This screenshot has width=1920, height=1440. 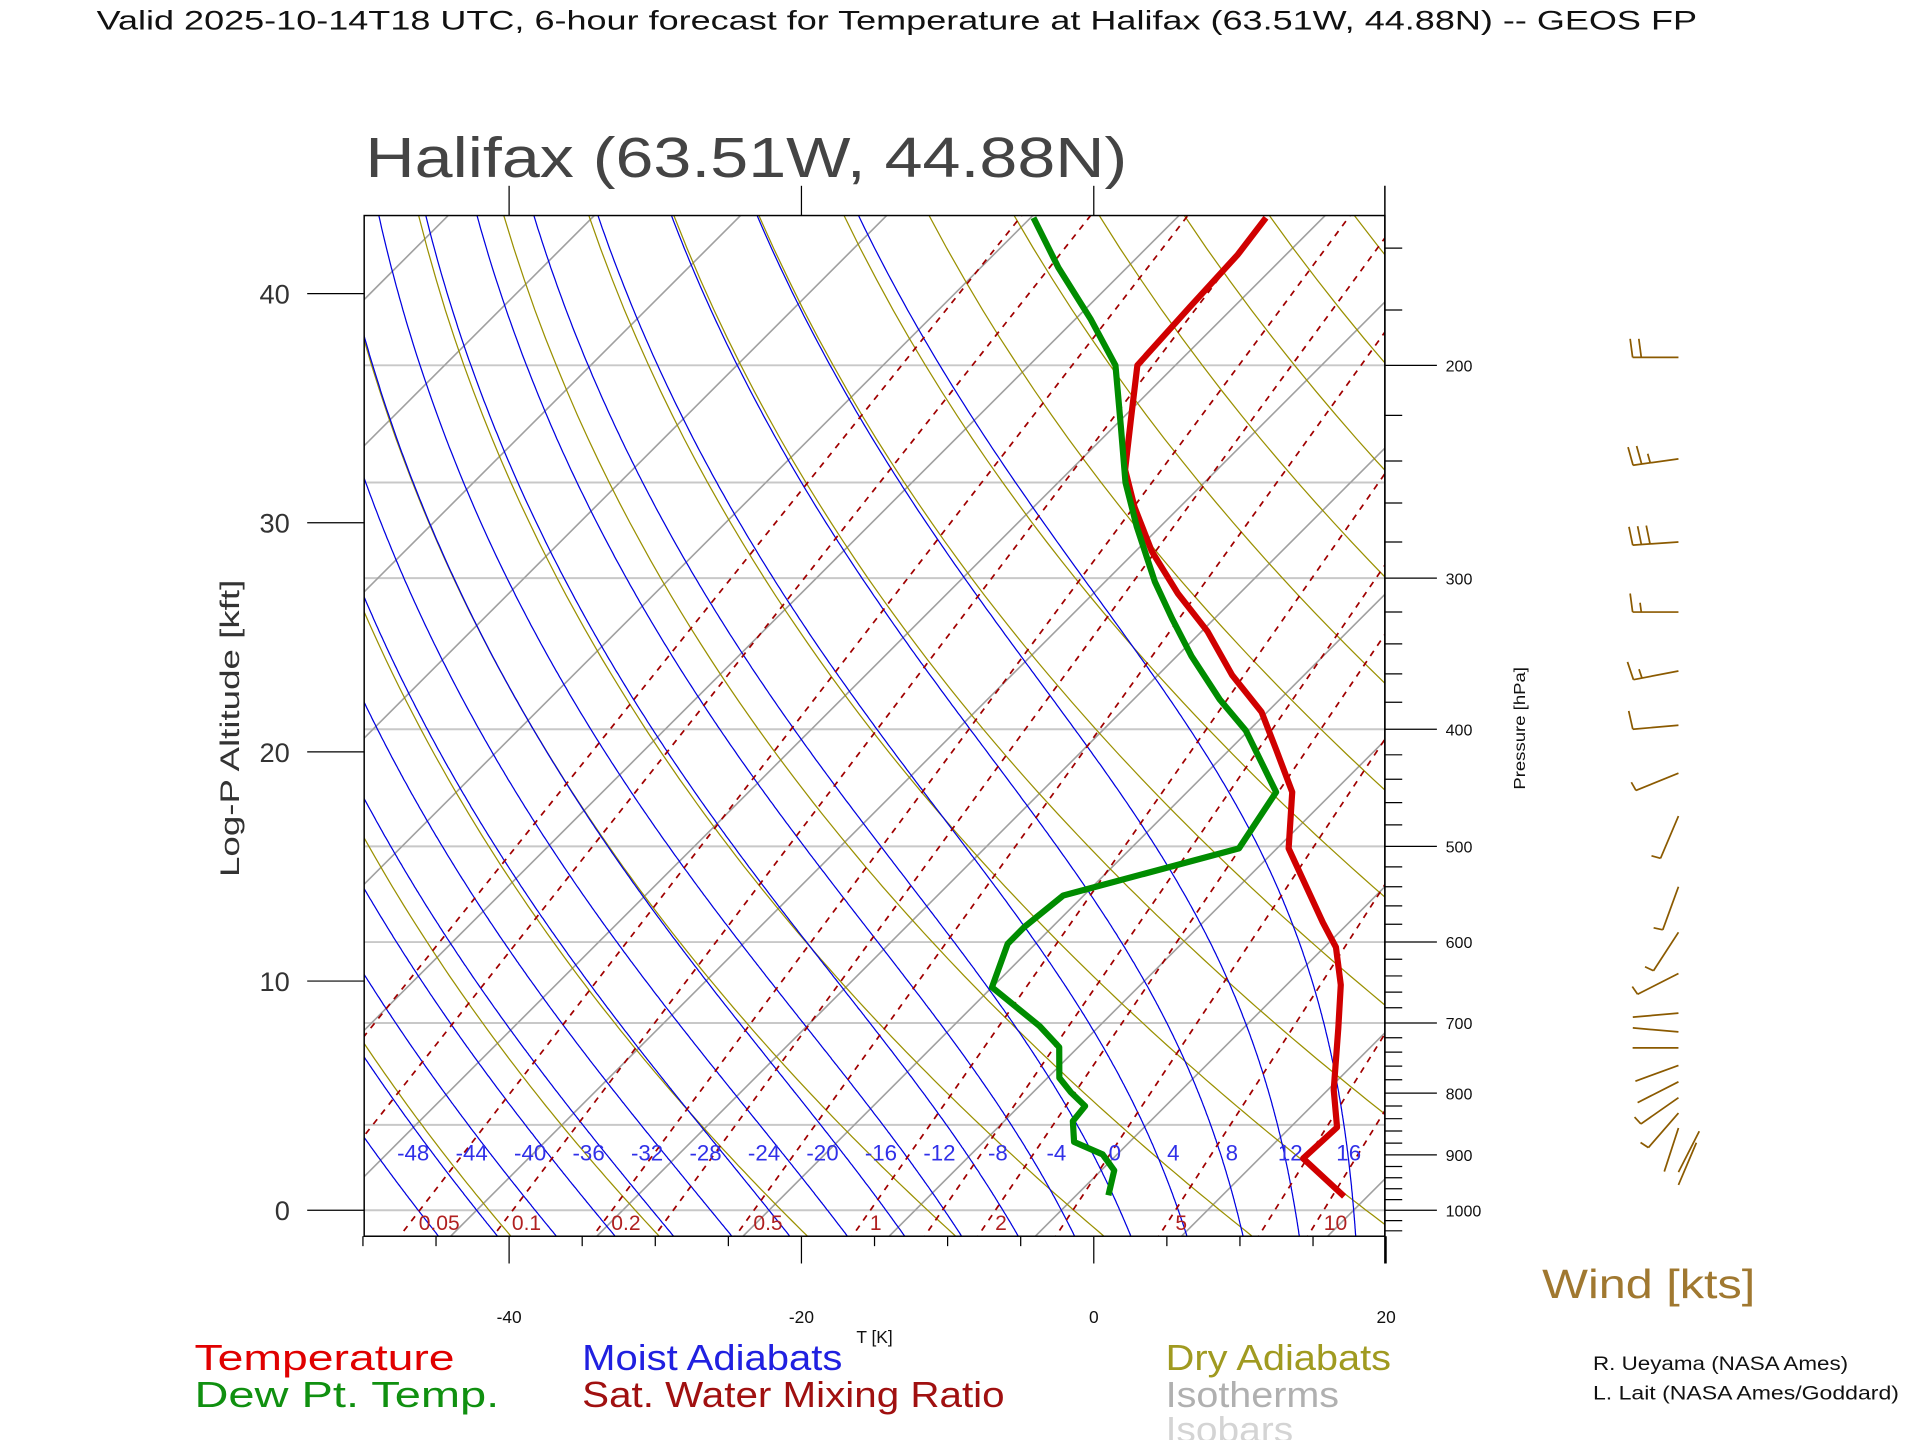 What do you see at coordinates (998, 1153) in the screenshot?
I see `moist-adiabat-label: -8` at bounding box center [998, 1153].